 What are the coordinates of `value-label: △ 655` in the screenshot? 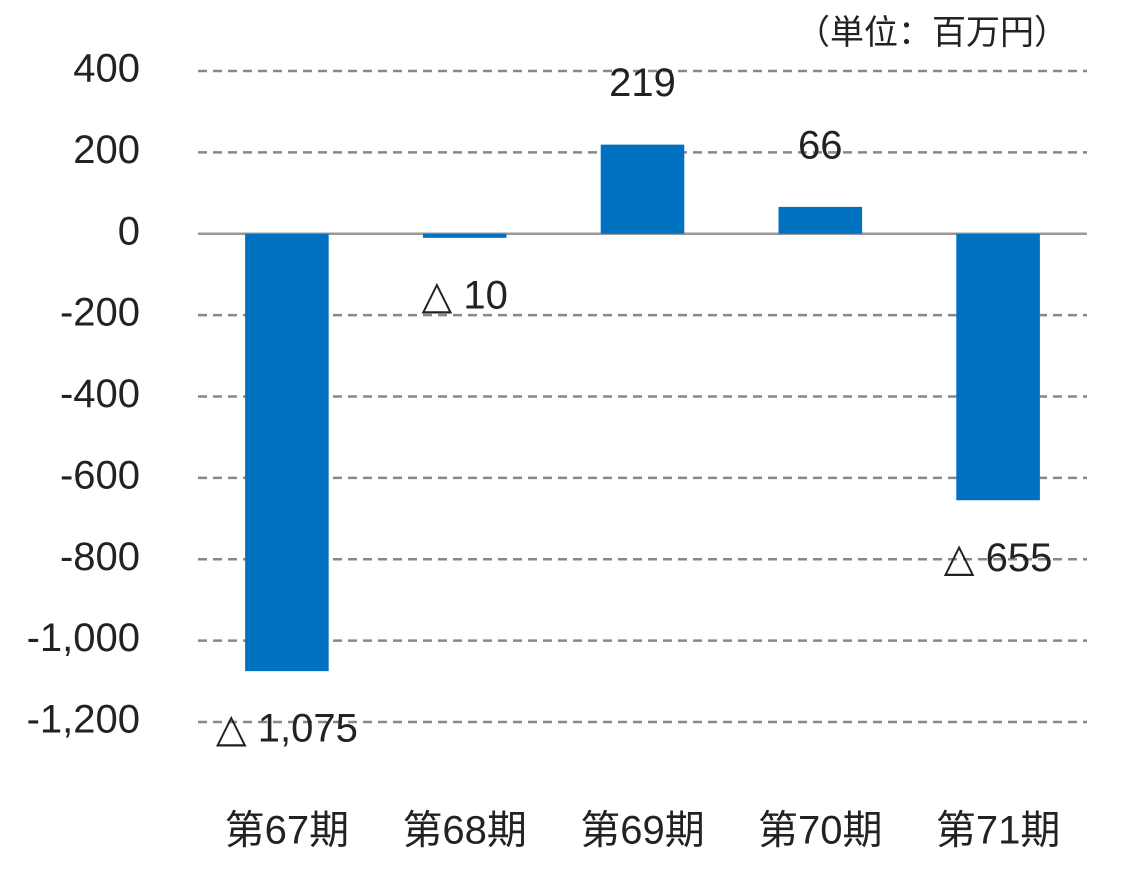 It's located at (998, 558).